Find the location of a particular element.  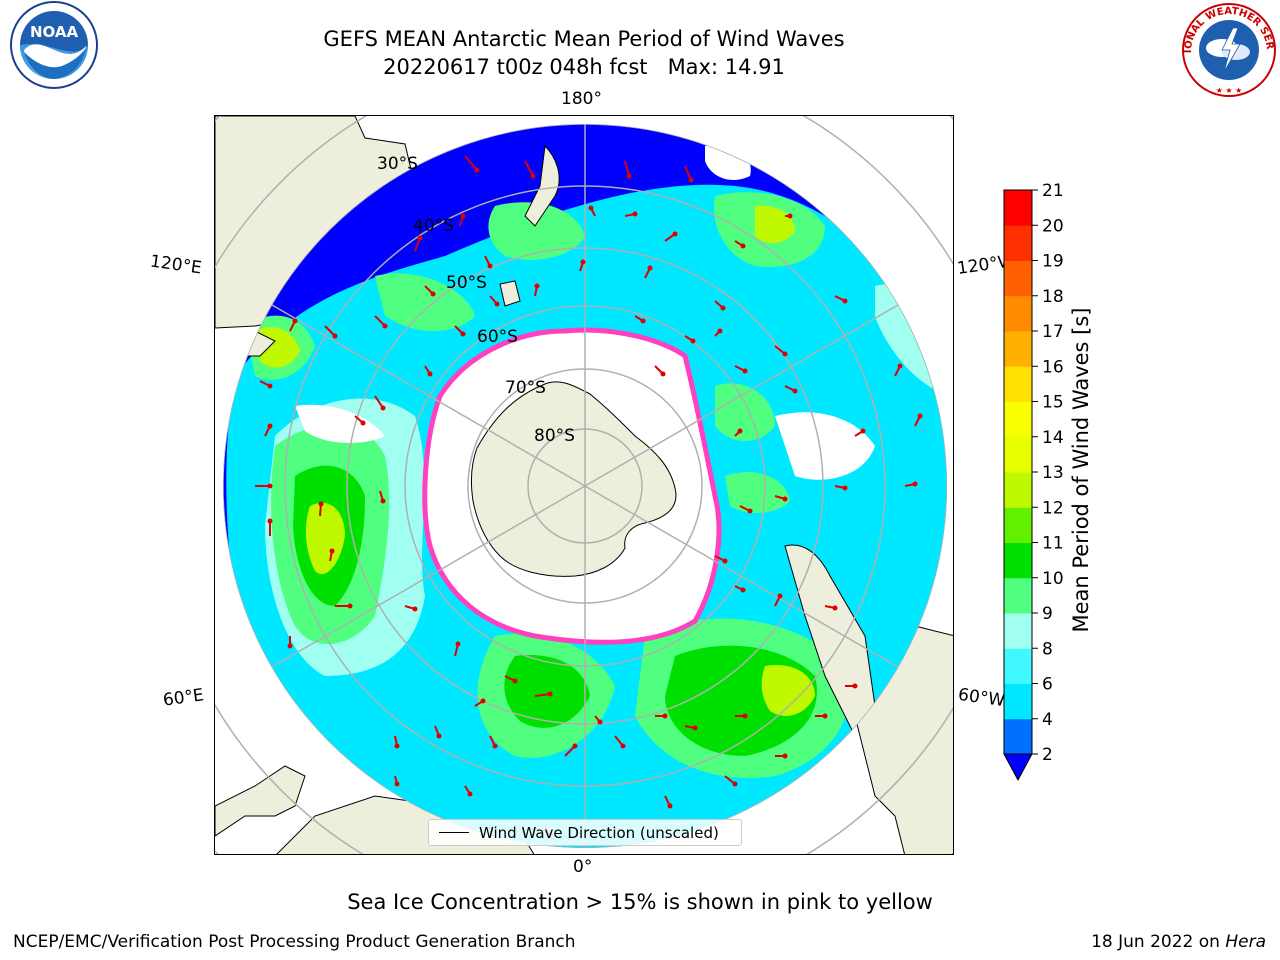

colorbar-tick-label: 9 is located at coordinates (1047, 614).